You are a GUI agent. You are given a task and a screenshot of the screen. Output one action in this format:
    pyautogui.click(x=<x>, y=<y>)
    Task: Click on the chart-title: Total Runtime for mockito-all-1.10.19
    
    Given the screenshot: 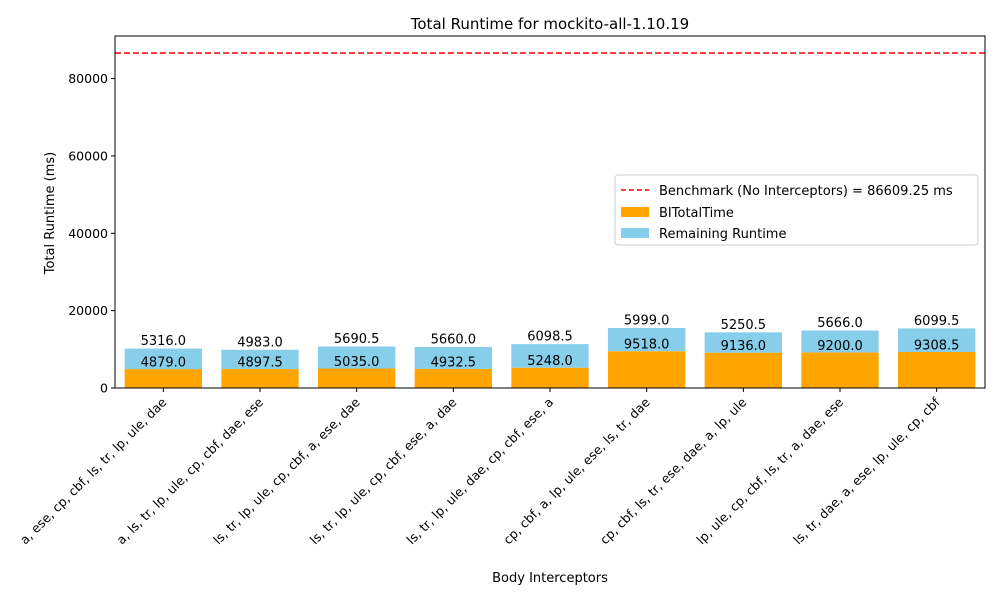 What is the action you would take?
    pyautogui.click(x=549, y=24)
    